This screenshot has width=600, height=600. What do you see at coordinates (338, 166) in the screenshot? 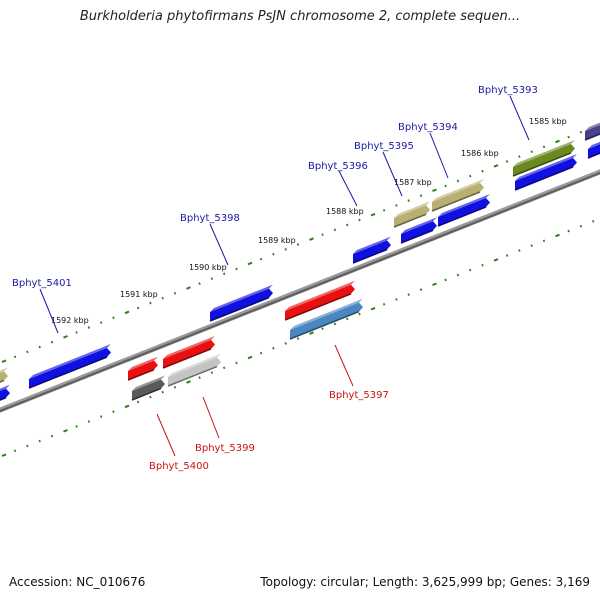
I see `gene-label-bphyt-5396: Bphyt_5396` at bounding box center [338, 166].